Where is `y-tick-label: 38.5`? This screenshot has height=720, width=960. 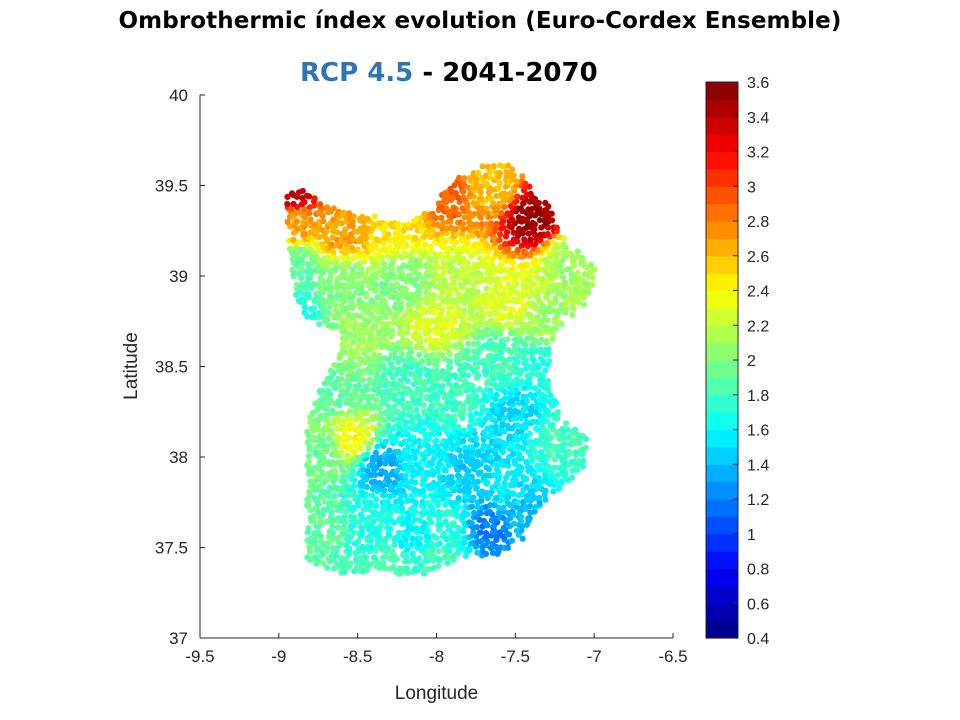 y-tick-label: 38.5 is located at coordinates (171, 367).